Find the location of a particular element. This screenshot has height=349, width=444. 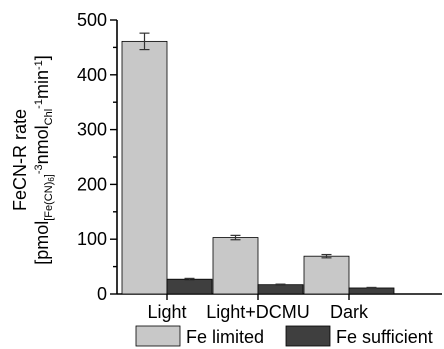

legend-swatch-fe-limited is located at coordinates (158, 336).